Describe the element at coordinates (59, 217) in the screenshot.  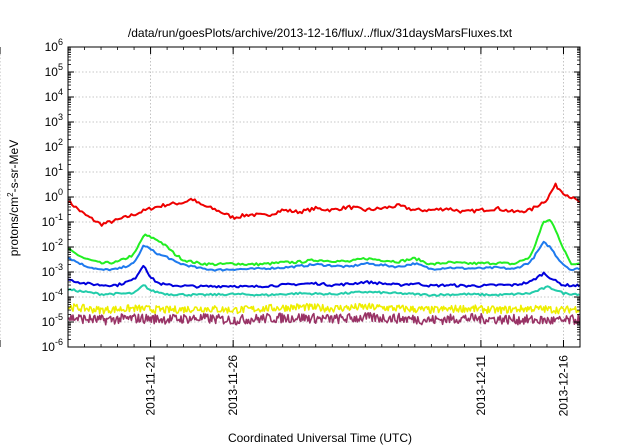
I see `y-tick-exponent: -1` at that location.